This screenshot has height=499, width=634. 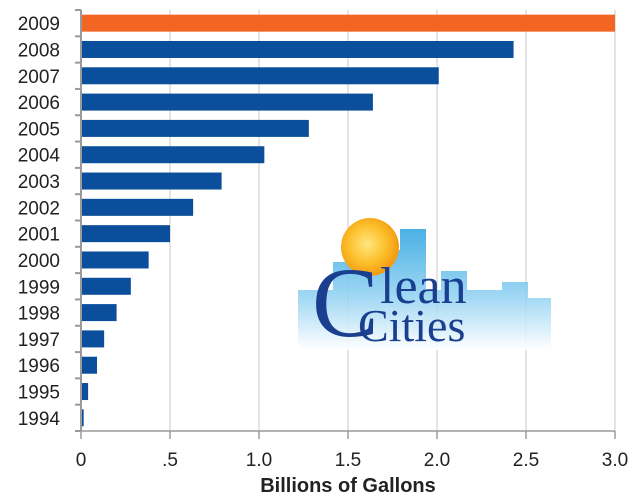 What do you see at coordinates (106, 286) in the screenshot?
I see `bar-1999` at bounding box center [106, 286].